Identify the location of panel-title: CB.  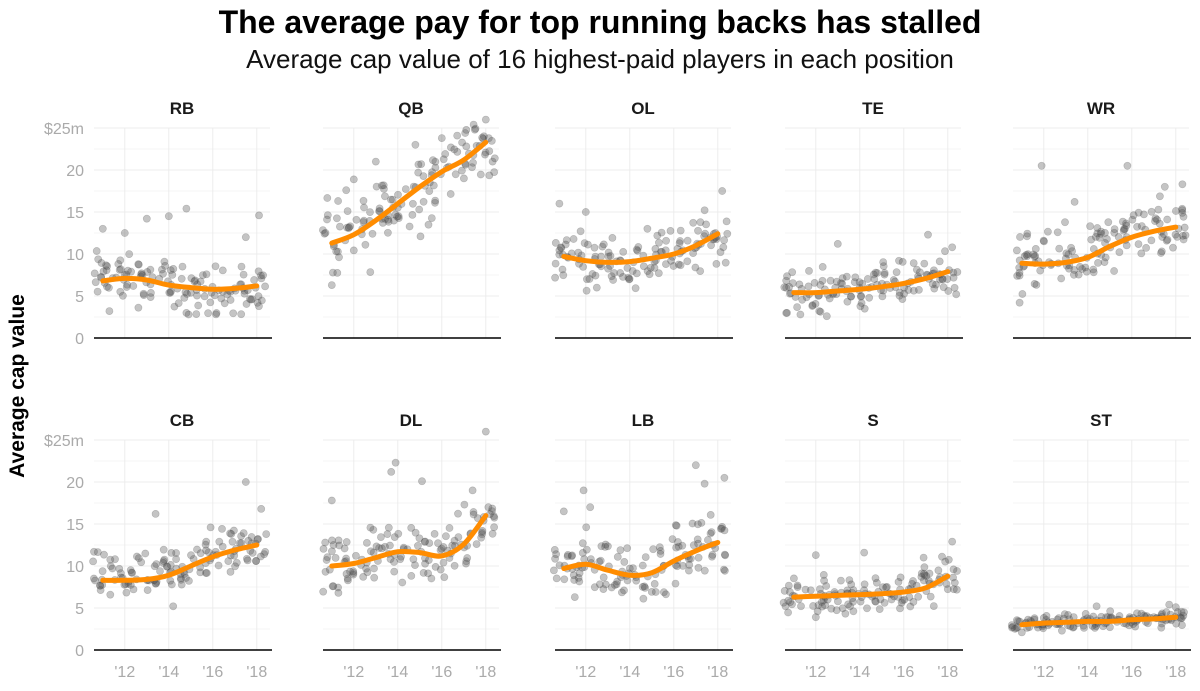
(182, 420).